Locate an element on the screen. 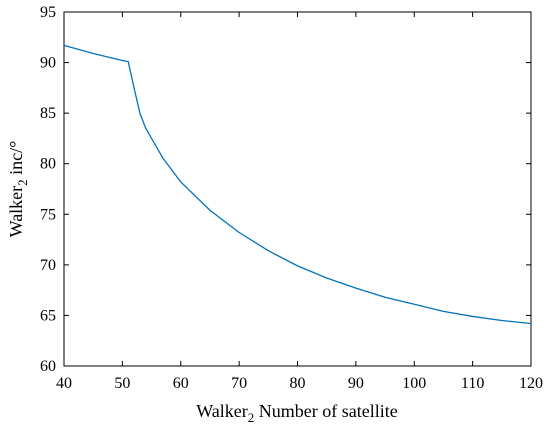 The height and width of the screenshot is (430, 550). x-tick-label: 100 is located at coordinates (414, 383).